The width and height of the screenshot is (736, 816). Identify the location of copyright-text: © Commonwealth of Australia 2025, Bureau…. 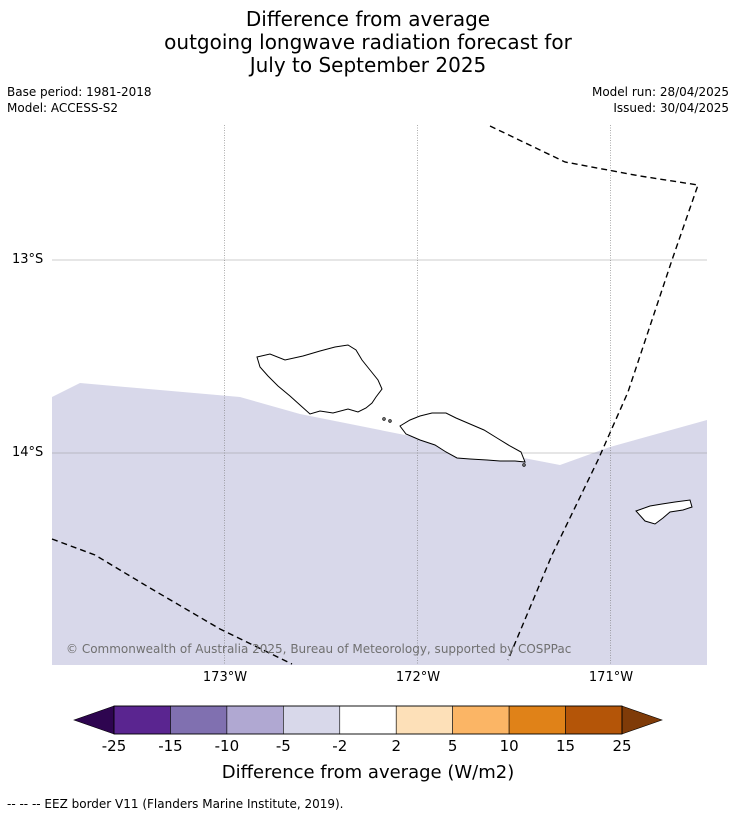
(318, 649).